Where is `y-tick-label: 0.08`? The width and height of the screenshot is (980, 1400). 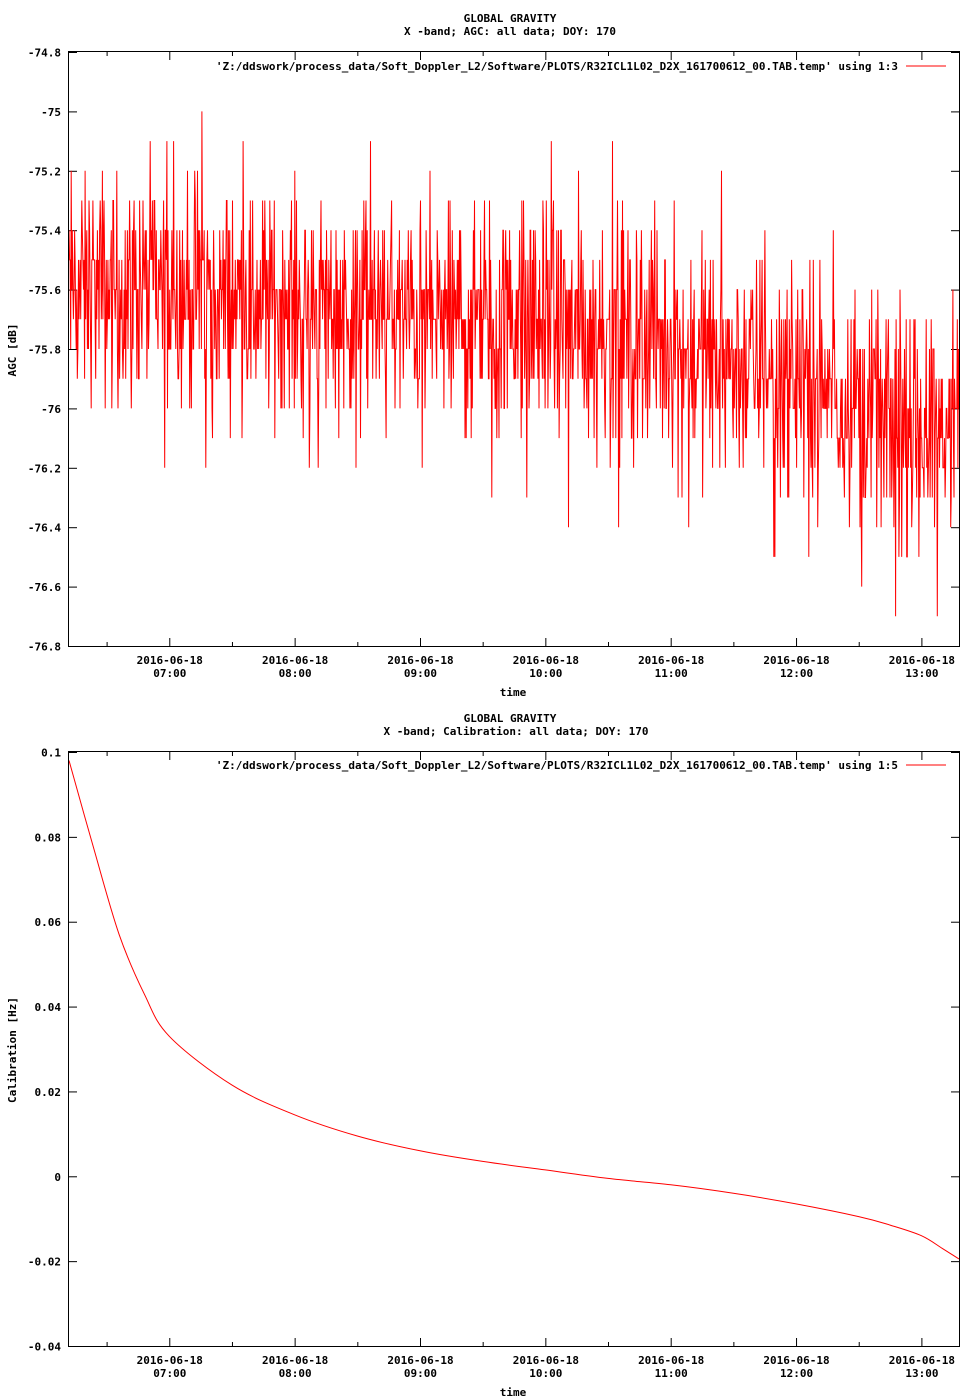
y-tick-label: 0.08 is located at coordinates (48, 837).